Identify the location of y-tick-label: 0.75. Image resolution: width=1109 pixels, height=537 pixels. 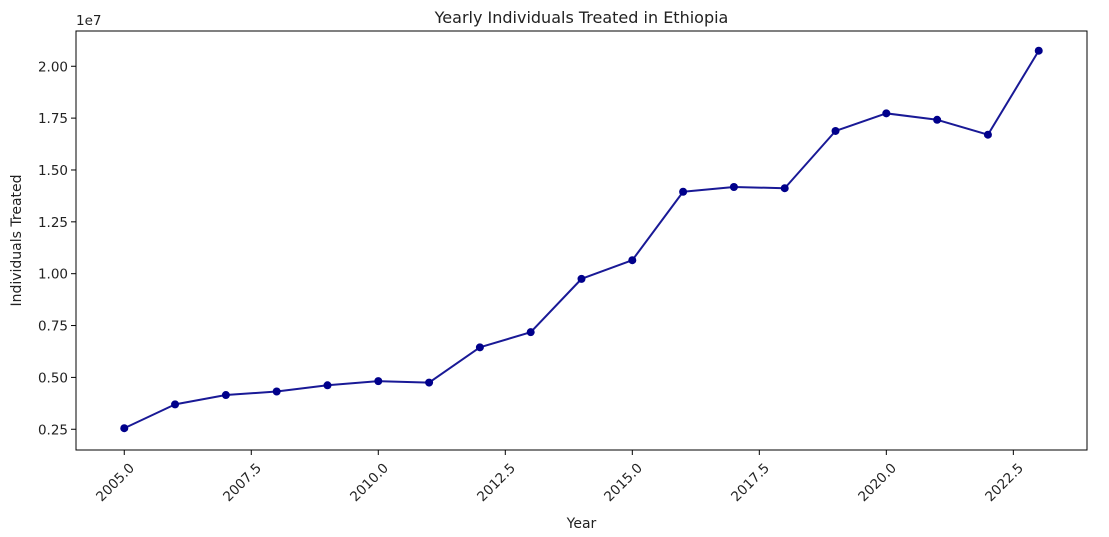
(53, 327).